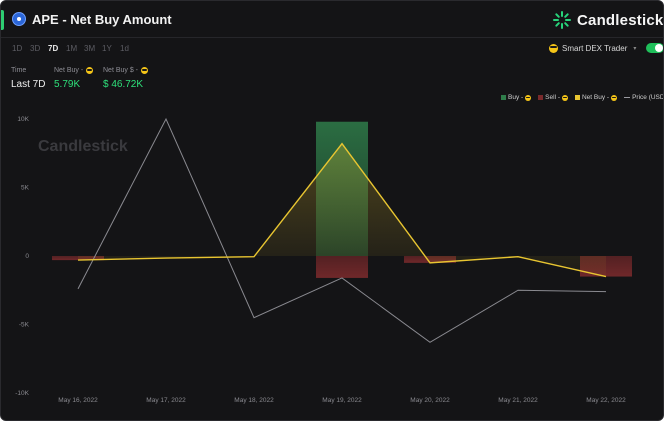  I want to click on y-tick-label: -5K, so click(24, 325).